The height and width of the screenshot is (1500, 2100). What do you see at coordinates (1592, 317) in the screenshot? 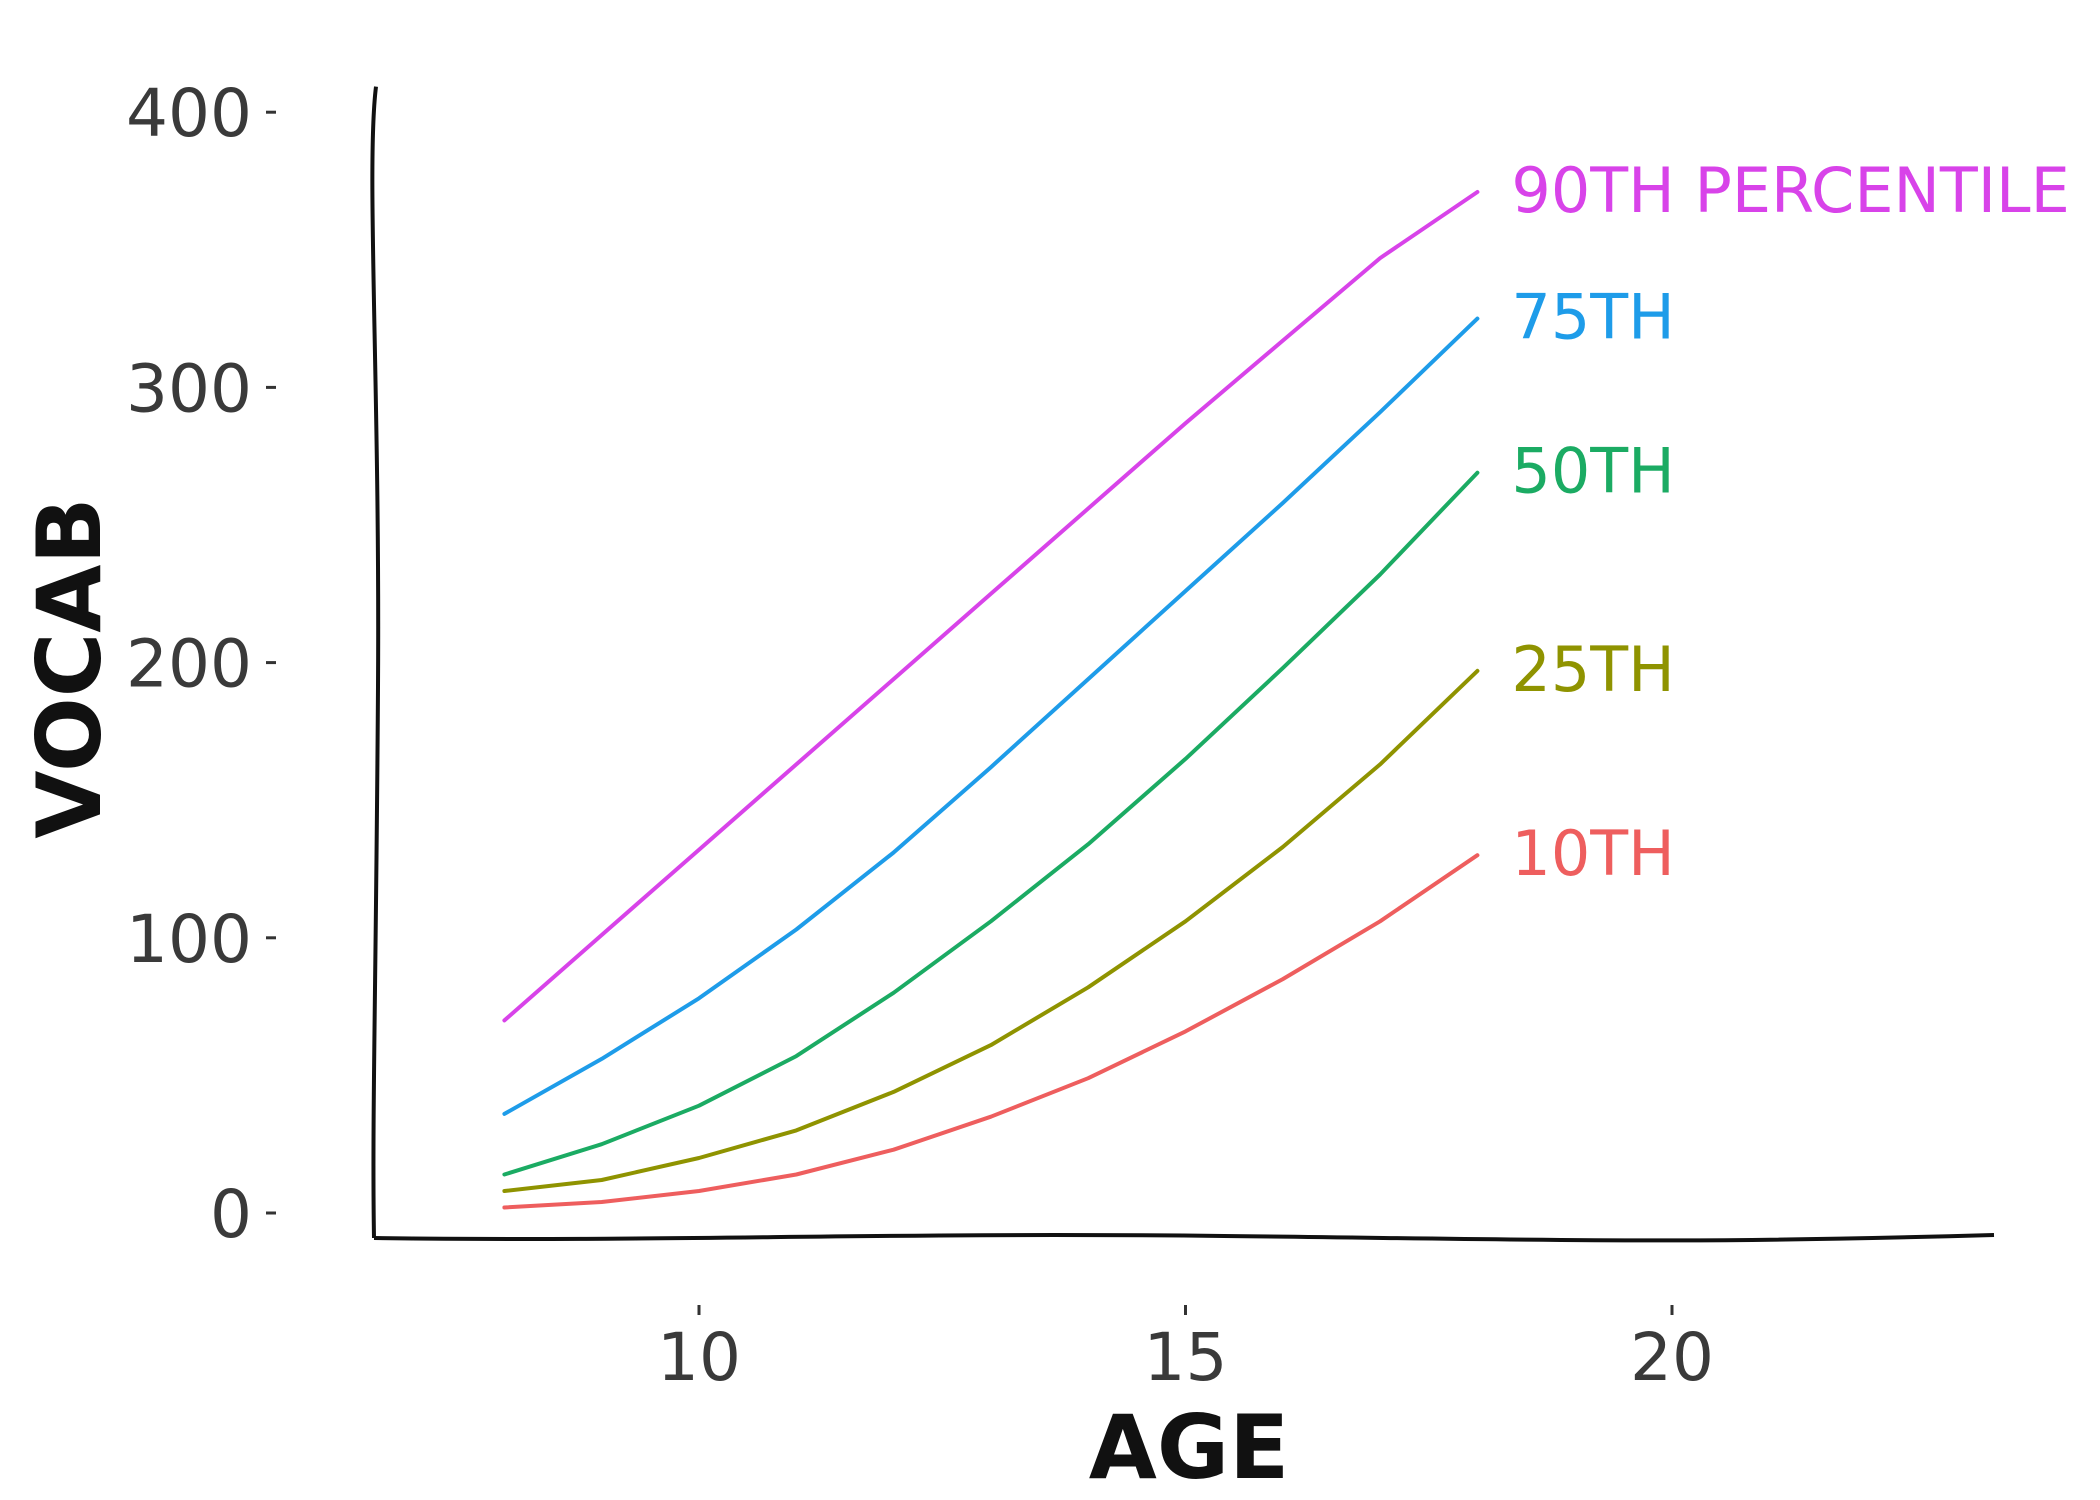
I see `series-label: 75TH` at bounding box center [1592, 317].